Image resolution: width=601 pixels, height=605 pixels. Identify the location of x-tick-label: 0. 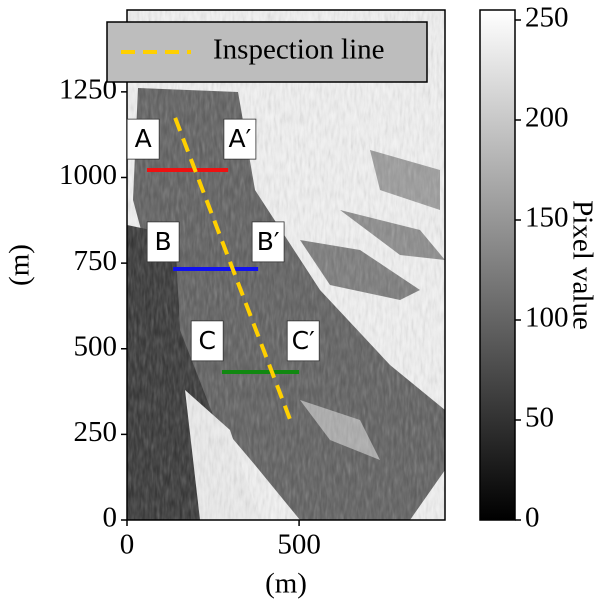
(127, 545).